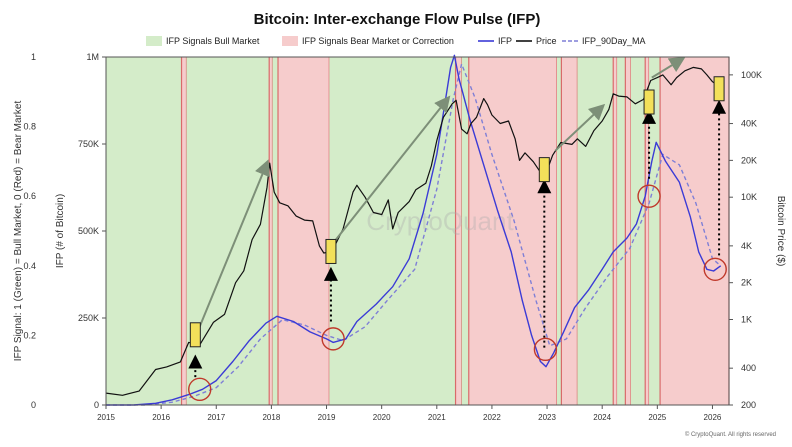  I want to click on legend-label: IFP, so click(505, 41).